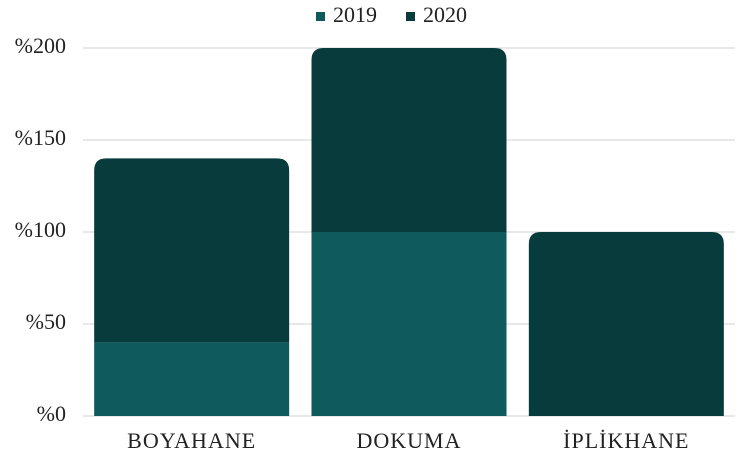 The image size is (739, 462). I want to click on legend-label: 2020, so click(445, 14).